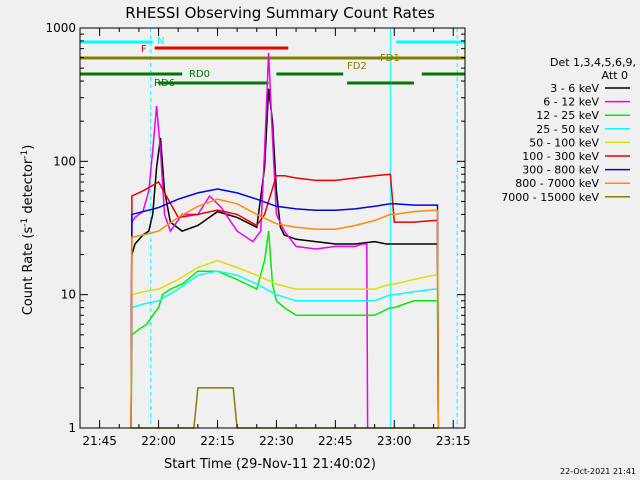  Describe the element at coordinates (574, 88) in the screenshot. I see `legend-item-label: 3 - 6 keV` at that location.